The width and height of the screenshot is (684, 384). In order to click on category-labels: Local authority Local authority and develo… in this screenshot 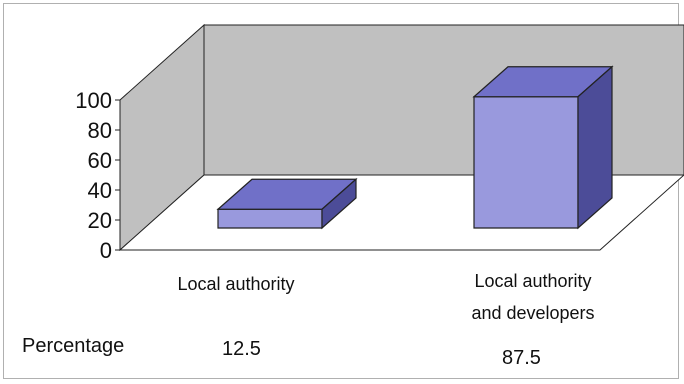, I will do `click(385, 297)`.